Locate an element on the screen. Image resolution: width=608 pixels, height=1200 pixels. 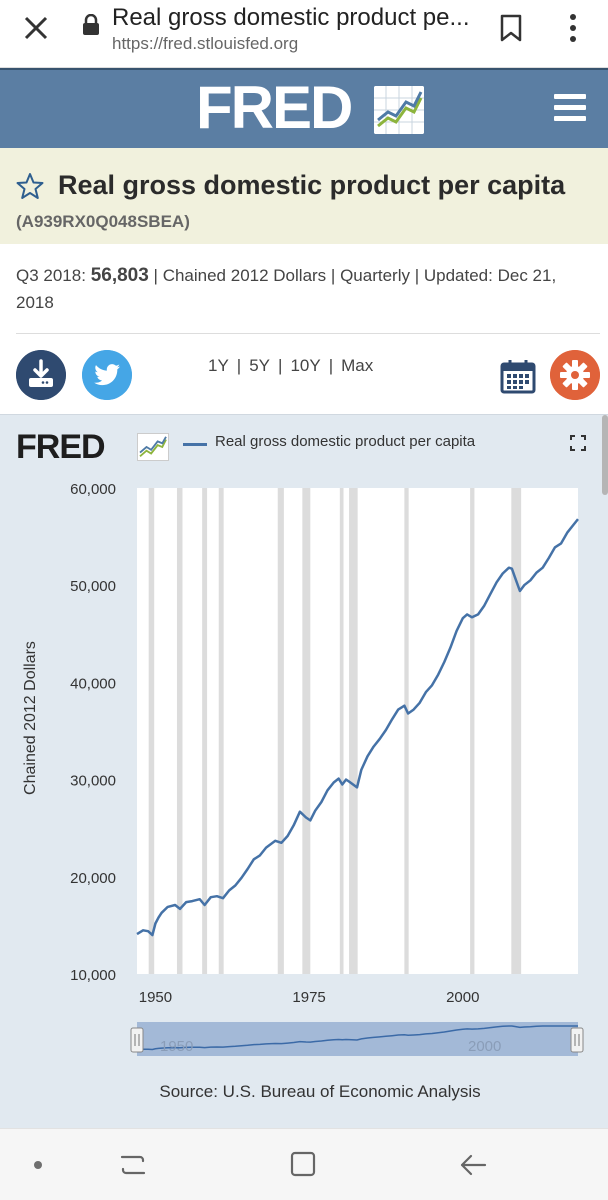
y-tick-label: 40,000 is located at coordinates (93, 683).